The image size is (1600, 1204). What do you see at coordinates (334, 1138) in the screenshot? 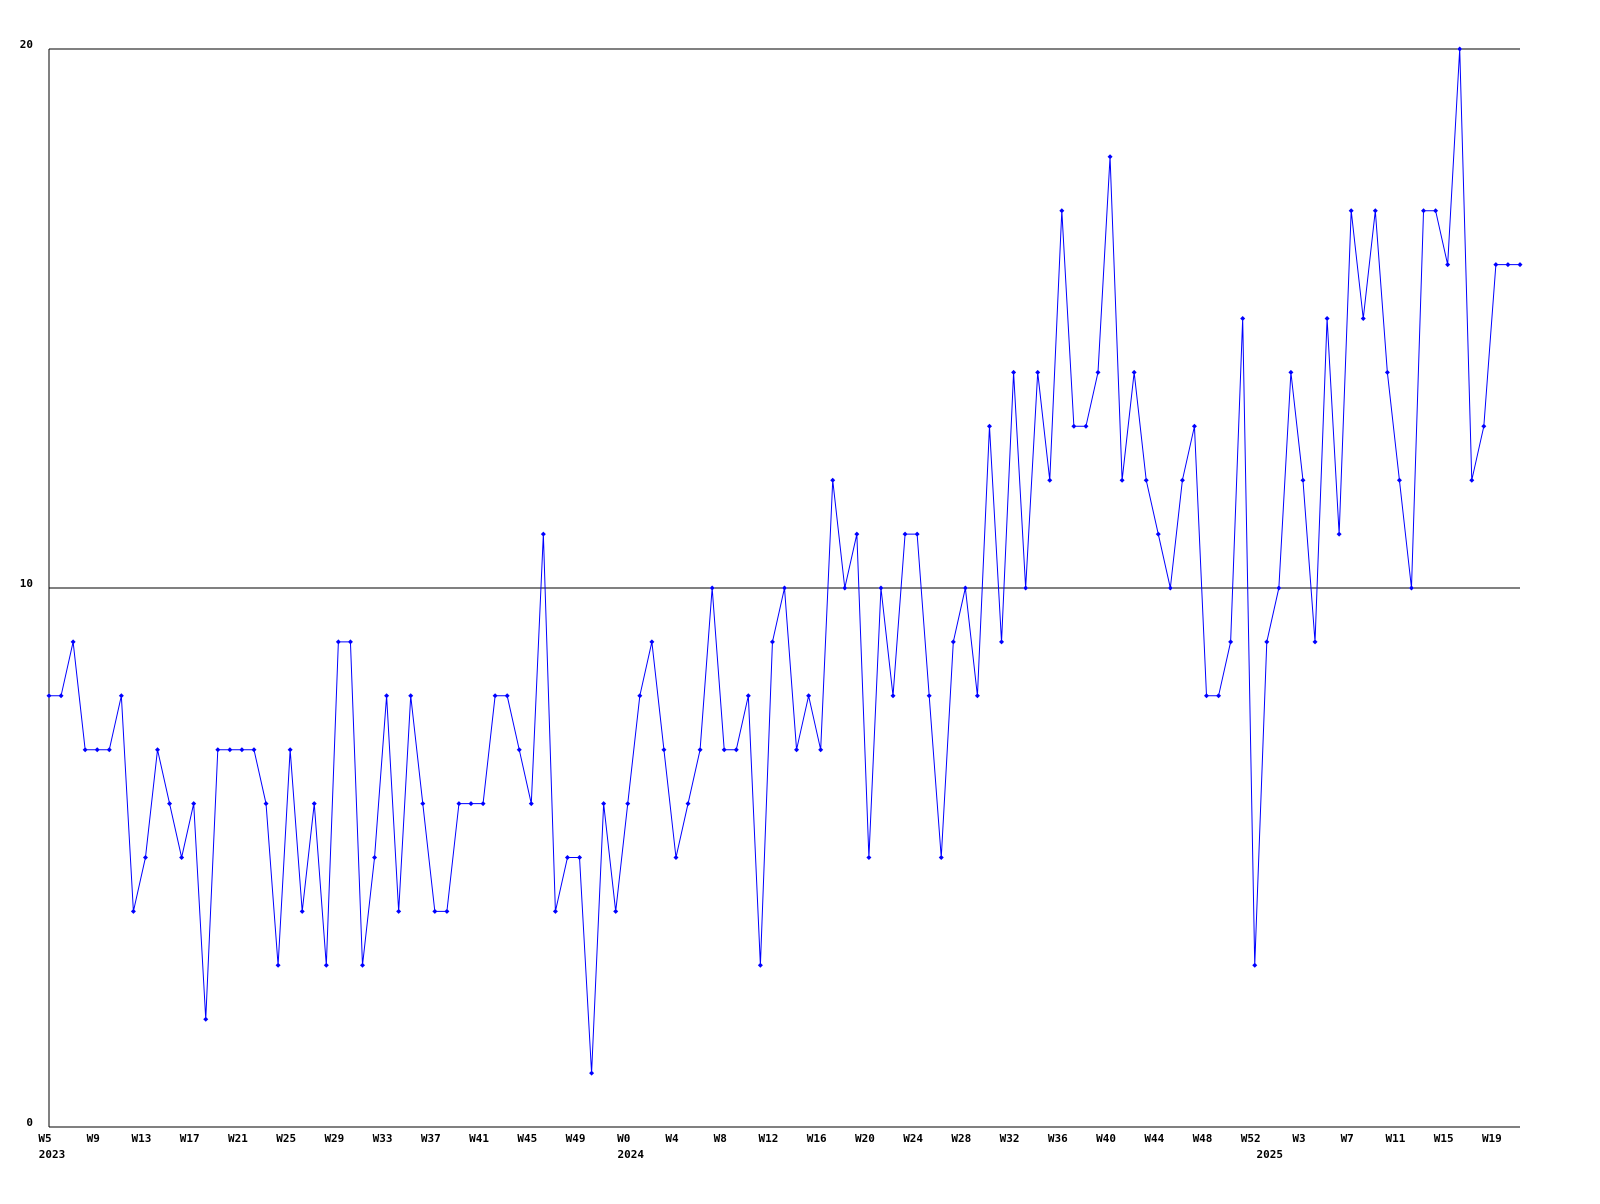
I see `x-tick-label: W29` at bounding box center [334, 1138].